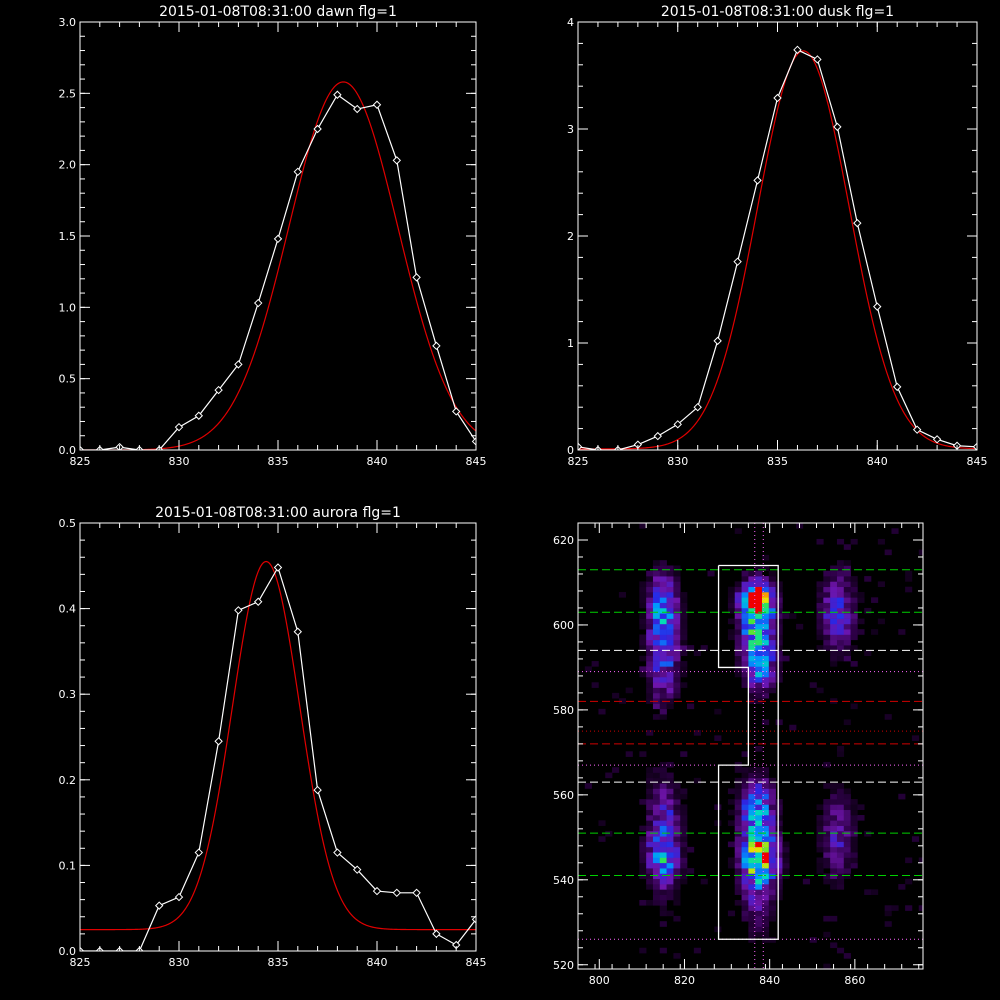  What do you see at coordinates (68, 165) in the screenshot?
I see `y-tick-label: 2.0` at bounding box center [68, 165].